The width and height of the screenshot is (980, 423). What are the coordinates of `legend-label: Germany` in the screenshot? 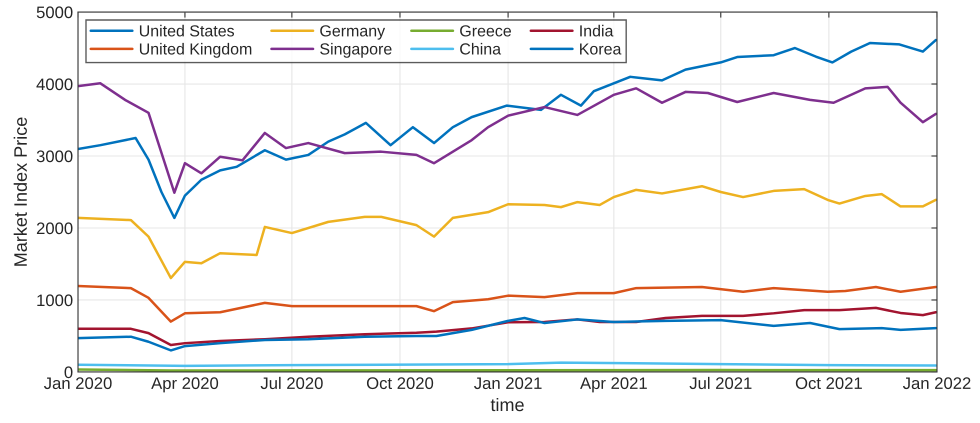 It's located at (353, 32).